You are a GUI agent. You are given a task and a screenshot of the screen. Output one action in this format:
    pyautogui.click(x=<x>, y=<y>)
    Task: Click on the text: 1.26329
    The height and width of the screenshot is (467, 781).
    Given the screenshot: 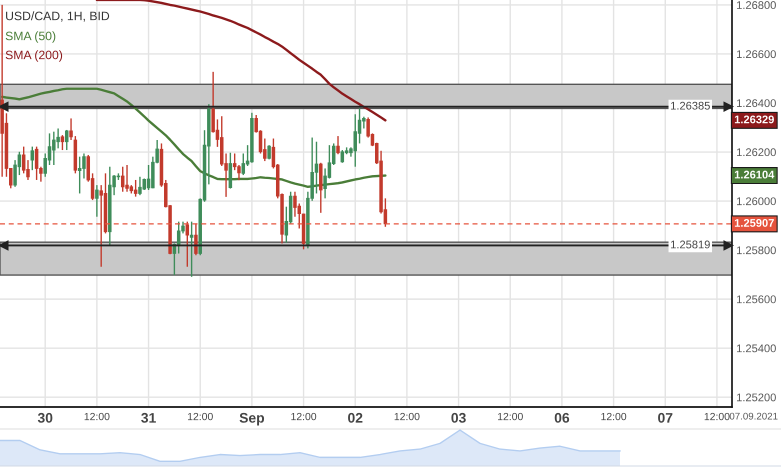 What is the action you would take?
    pyautogui.click(x=754, y=120)
    